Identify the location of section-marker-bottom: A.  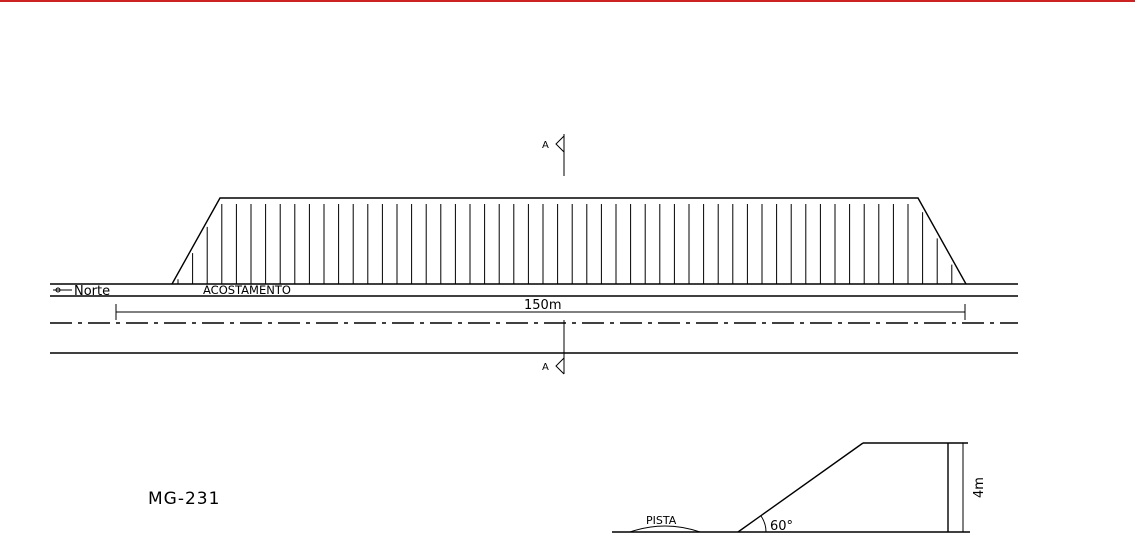
(553, 347).